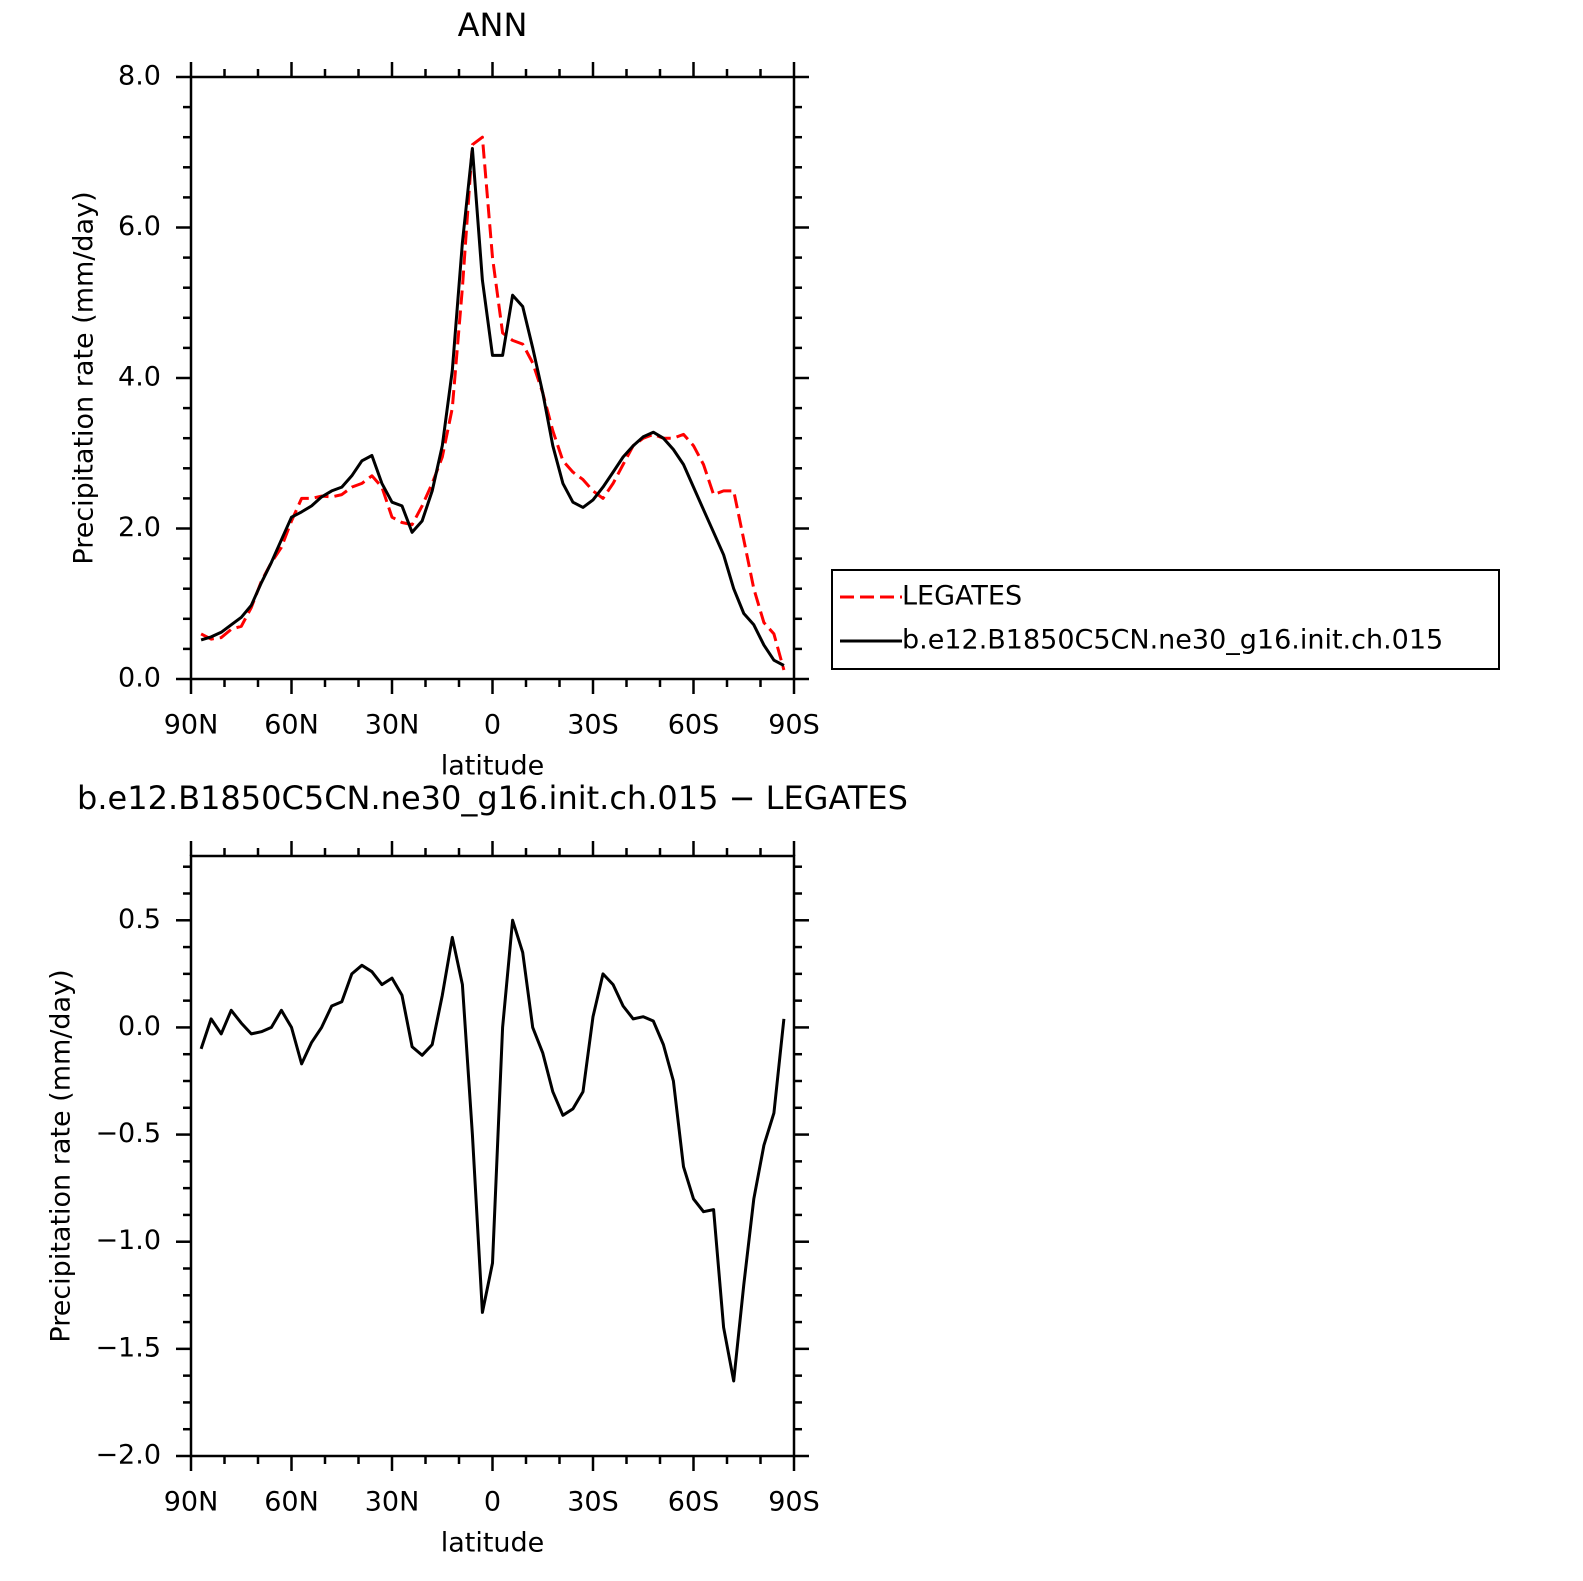  What do you see at coordinates (1165, 619) in the screenshot?
I see `legend-box` at bounding box center [1165, 619].